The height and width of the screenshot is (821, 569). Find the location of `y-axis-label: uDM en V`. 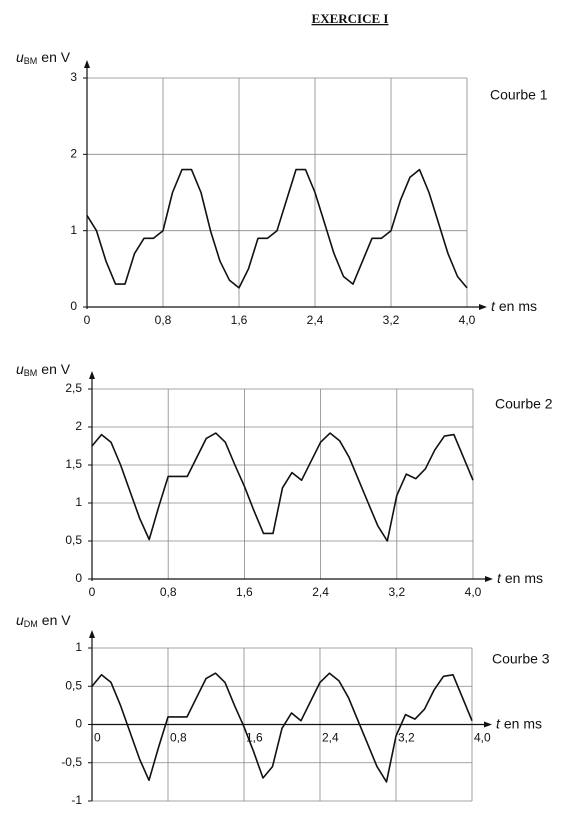

y-axis-label: uDM en V is located at coordinates (43, 621).